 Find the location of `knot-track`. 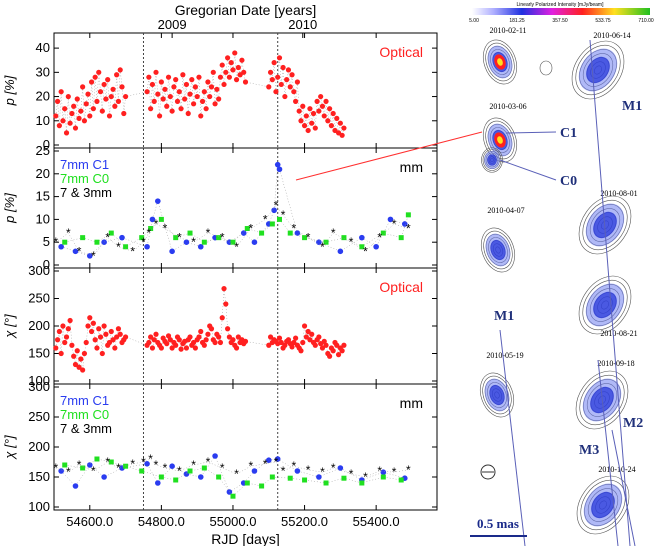

knot-track is located at coordinates (610, 292).